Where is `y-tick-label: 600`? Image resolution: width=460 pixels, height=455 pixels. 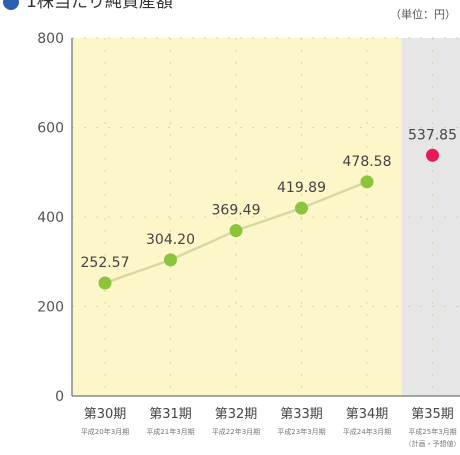
y-tick-label: 600 is located at coordinates (50, 129).